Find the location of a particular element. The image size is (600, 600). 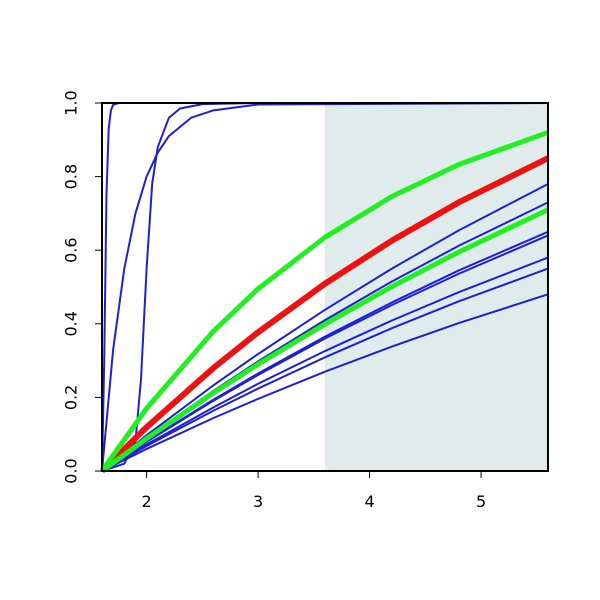

y-tick-label: 0.2 is located at coordinates (71, 397).